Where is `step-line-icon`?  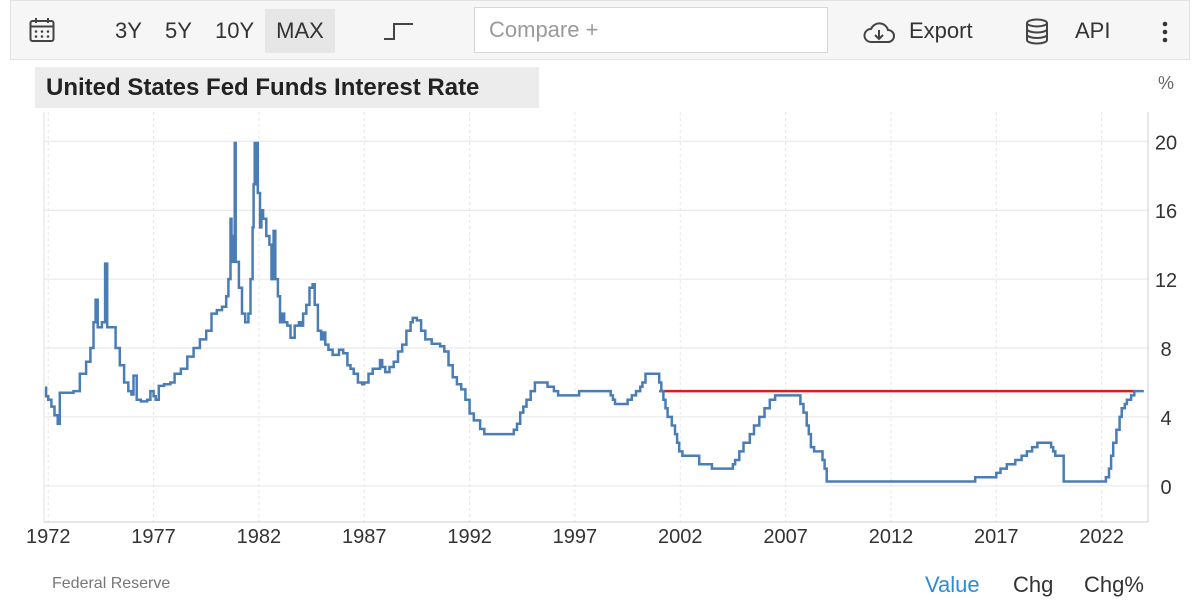
step-line-icon is located at coordinates (399, 31).